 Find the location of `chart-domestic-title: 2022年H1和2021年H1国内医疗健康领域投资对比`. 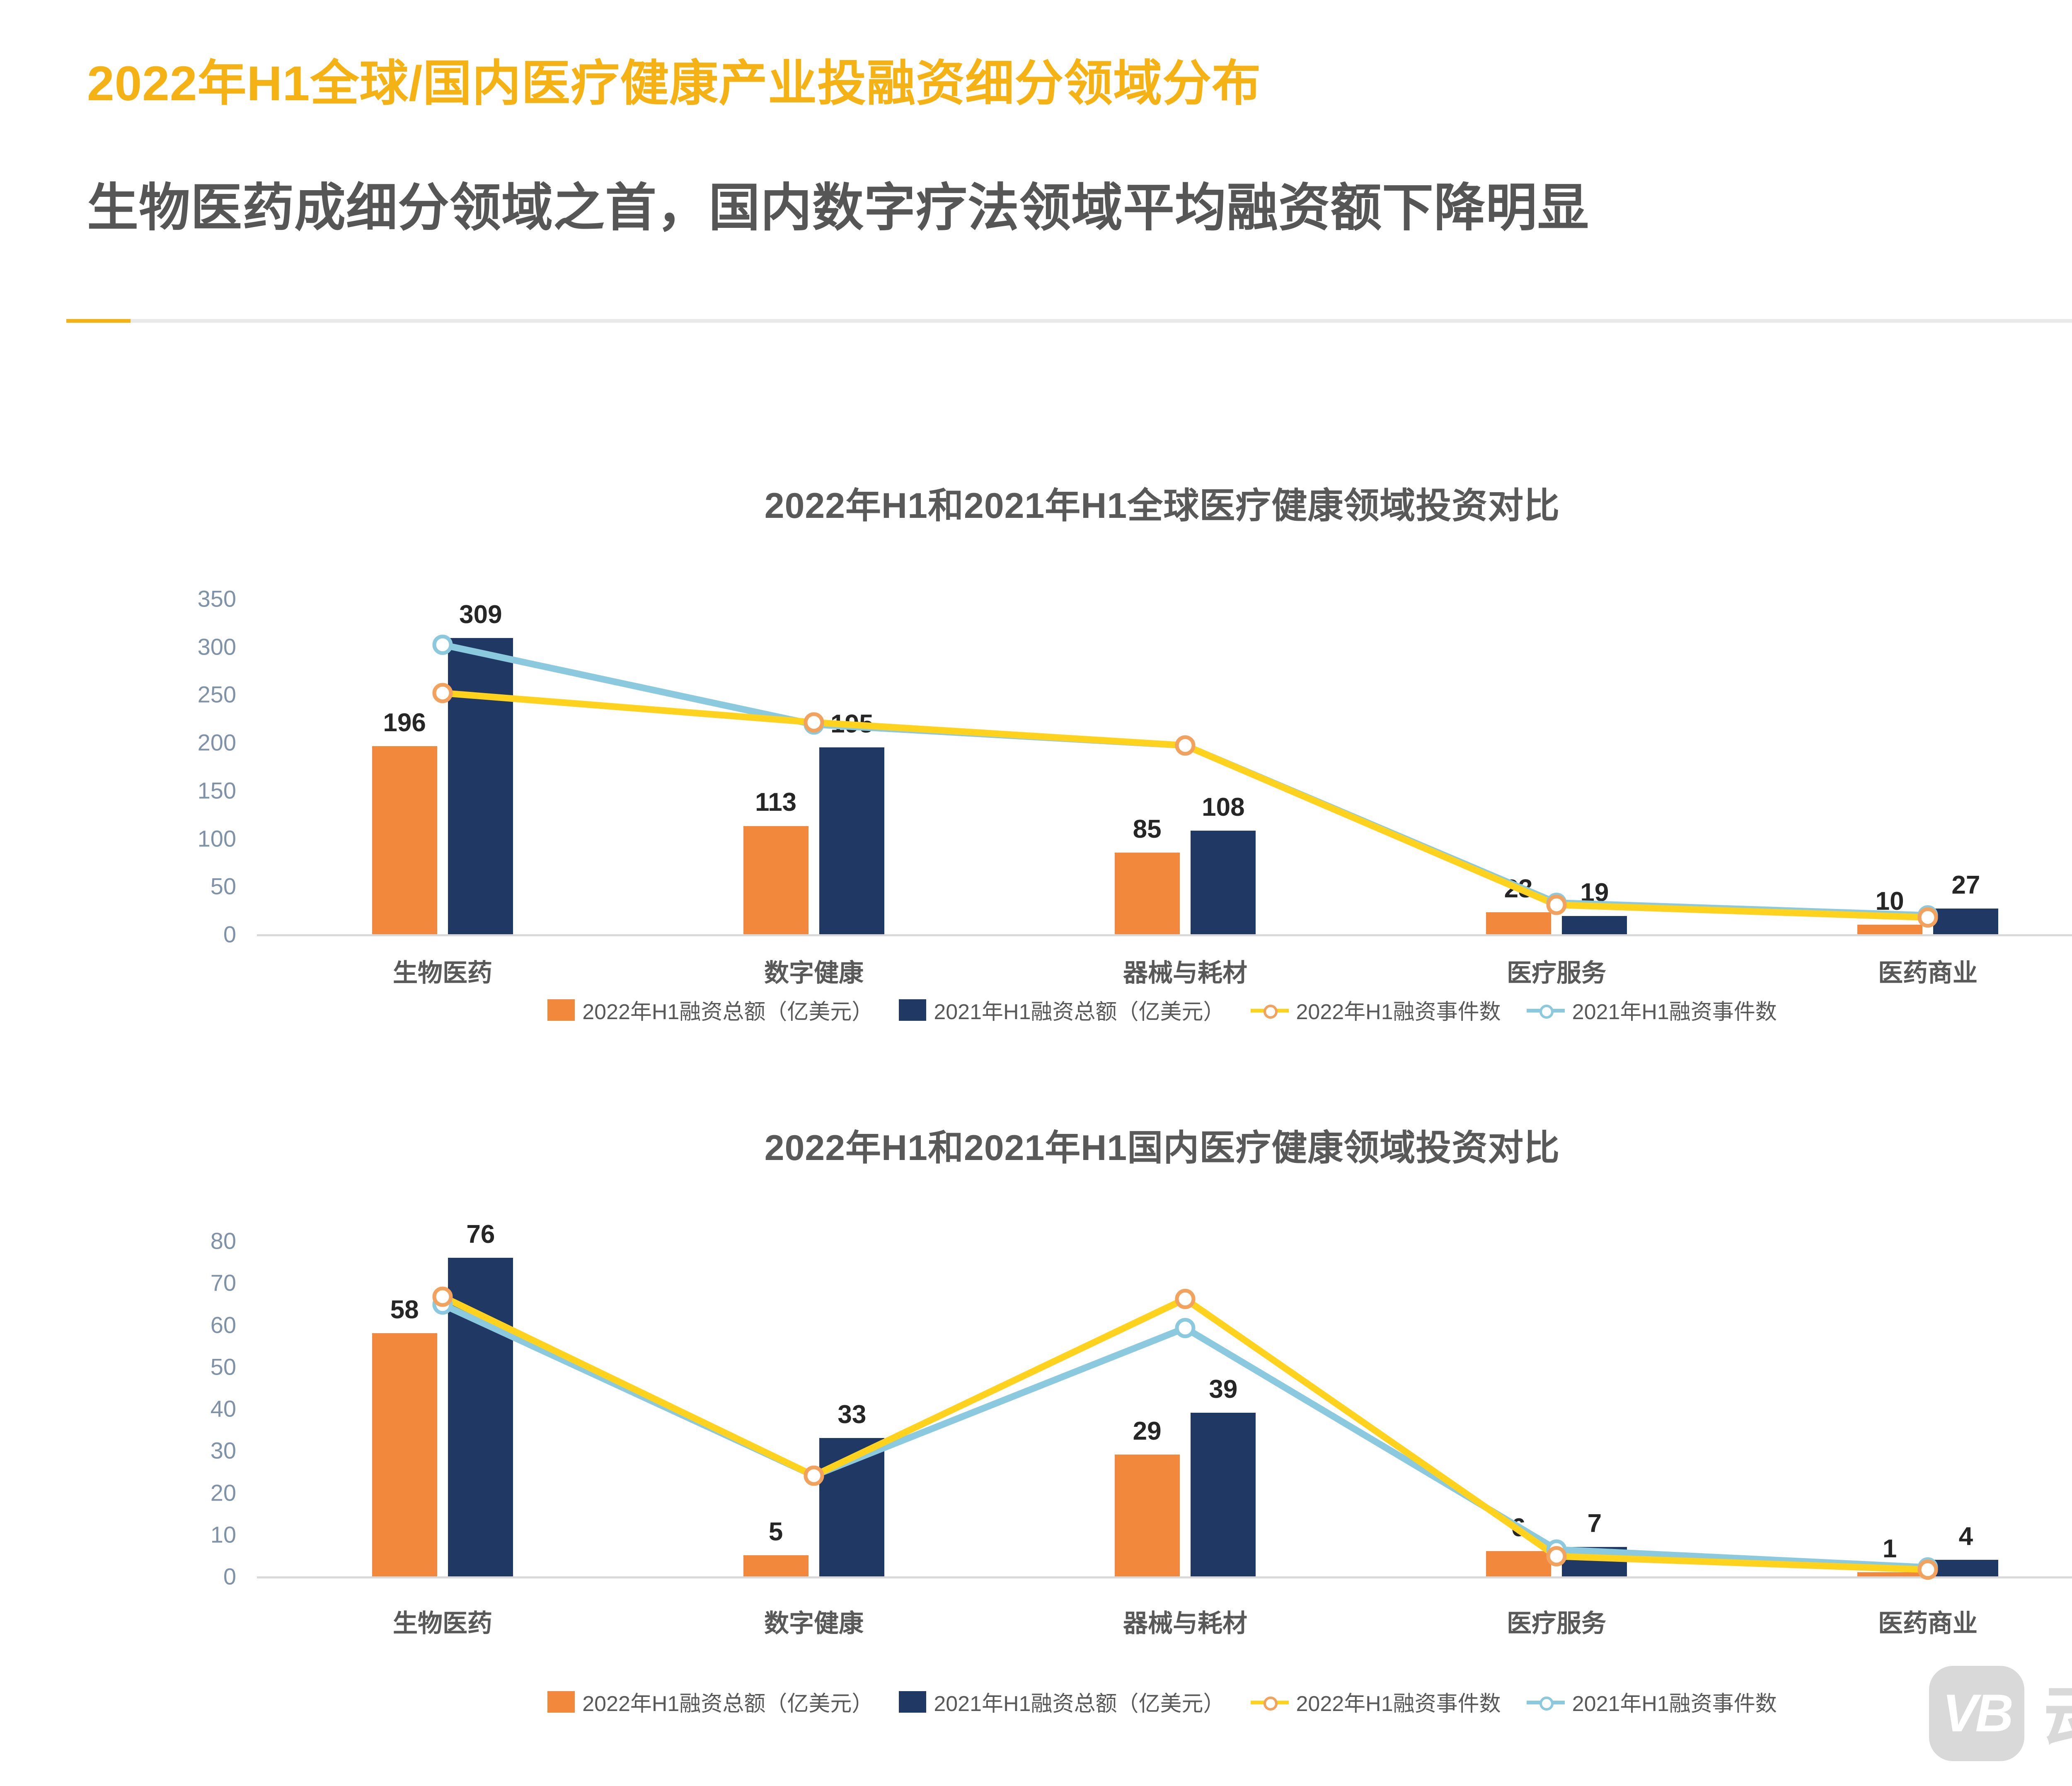

chart-domestic-title: 2022年H1和2021年H1国内医疗健康领域投资对比 is located at coordinates (1162, 1148).